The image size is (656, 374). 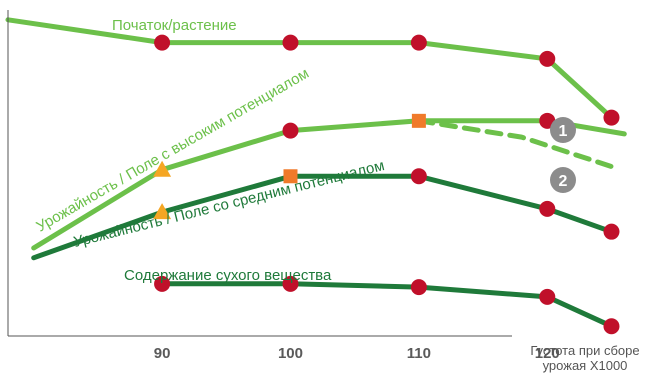 I want to click on badge-2: 2, so click(x=563, y=180).